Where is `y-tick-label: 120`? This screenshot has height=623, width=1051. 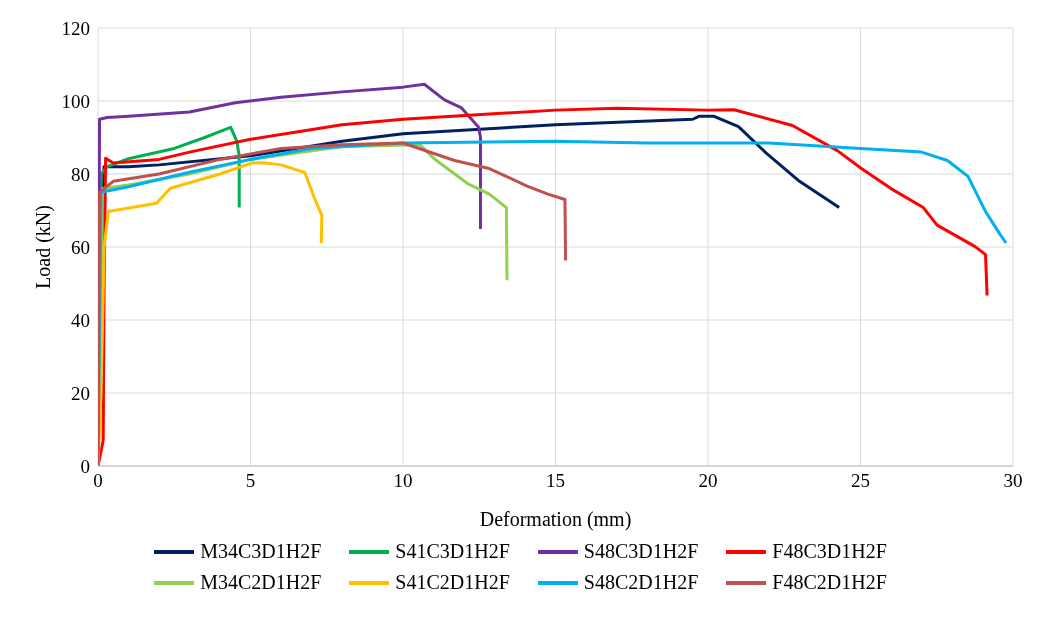 y-tick-label: 120 is located at coordinates (75, 28).